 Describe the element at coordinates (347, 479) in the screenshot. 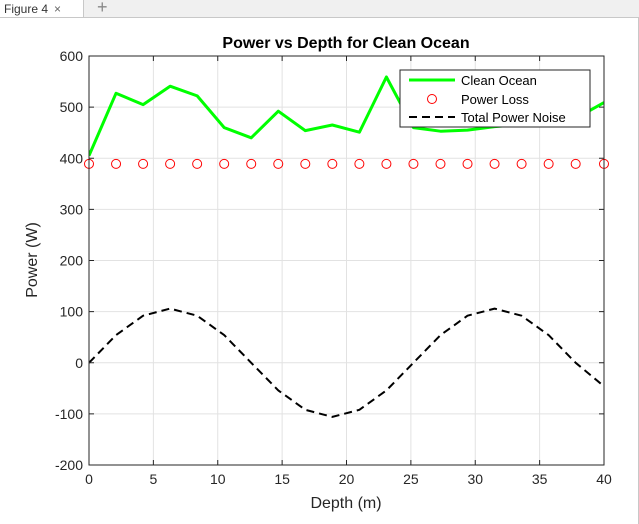

I see `x-tick-label: 20` at that location.